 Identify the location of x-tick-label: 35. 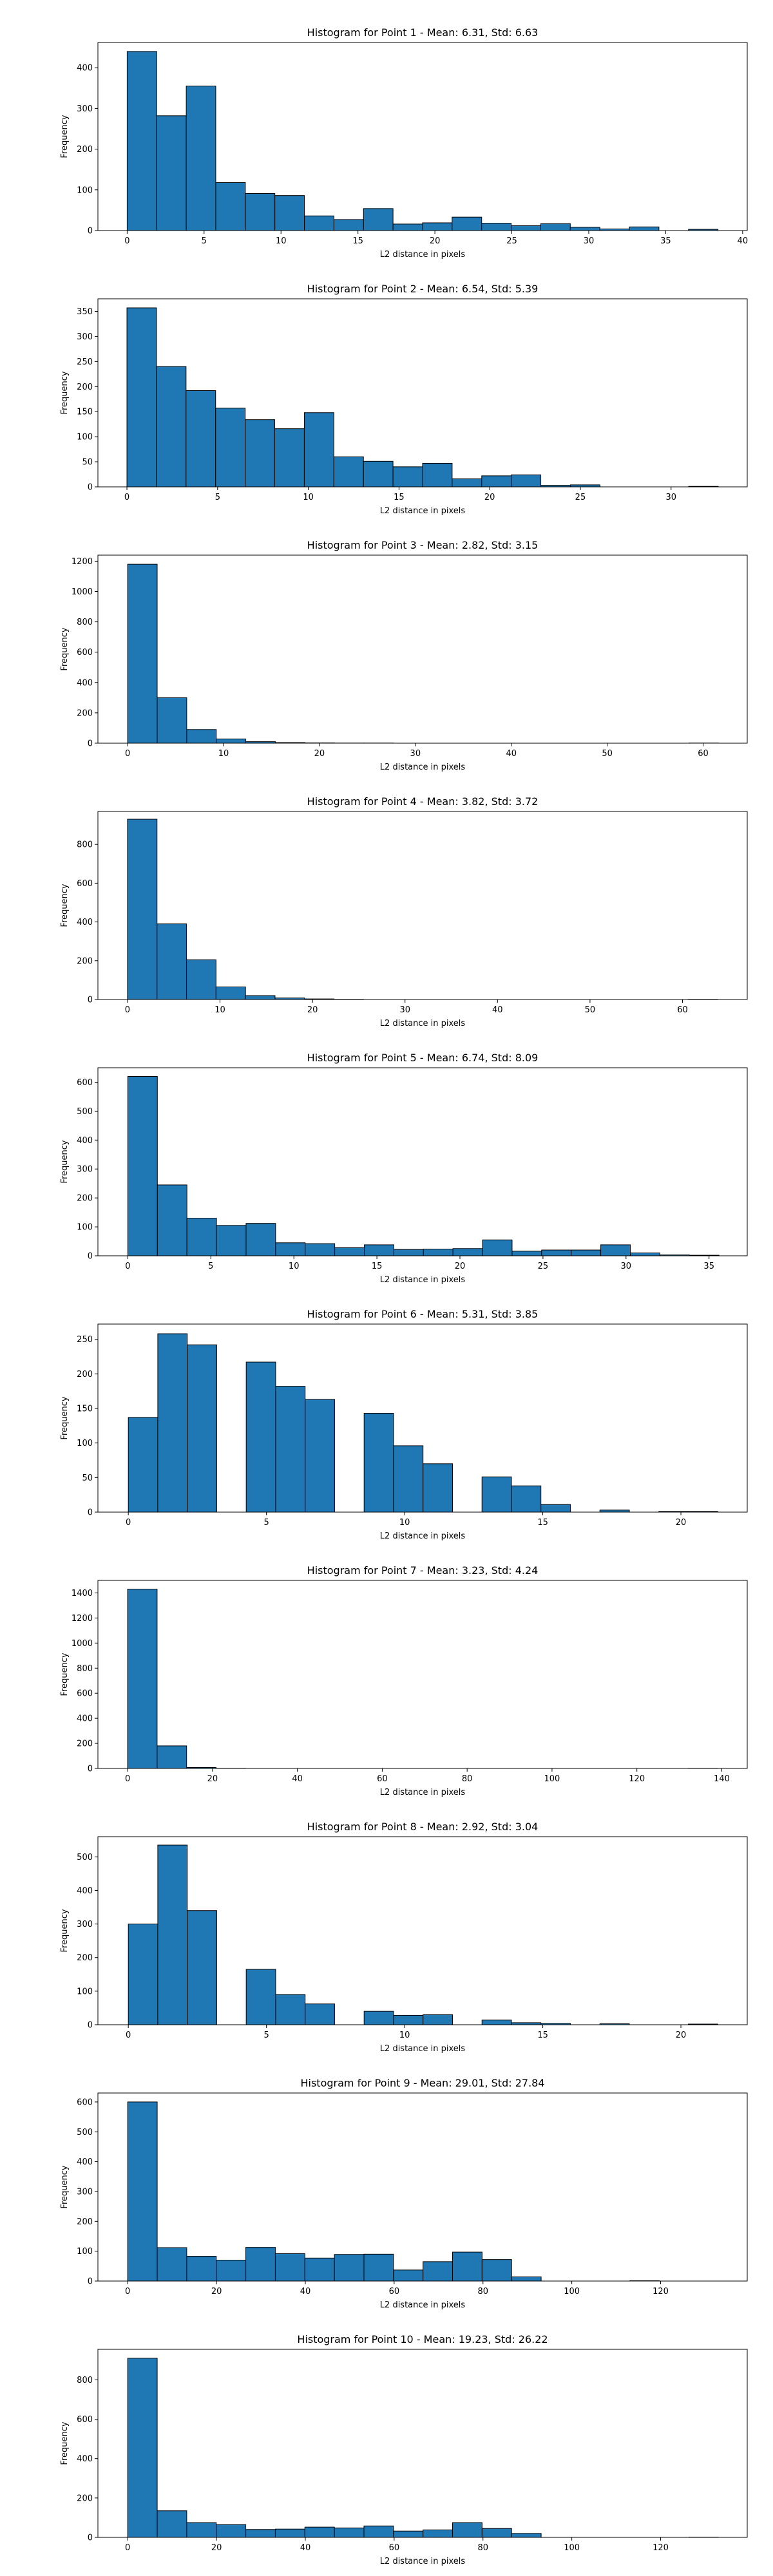
(665, 241).